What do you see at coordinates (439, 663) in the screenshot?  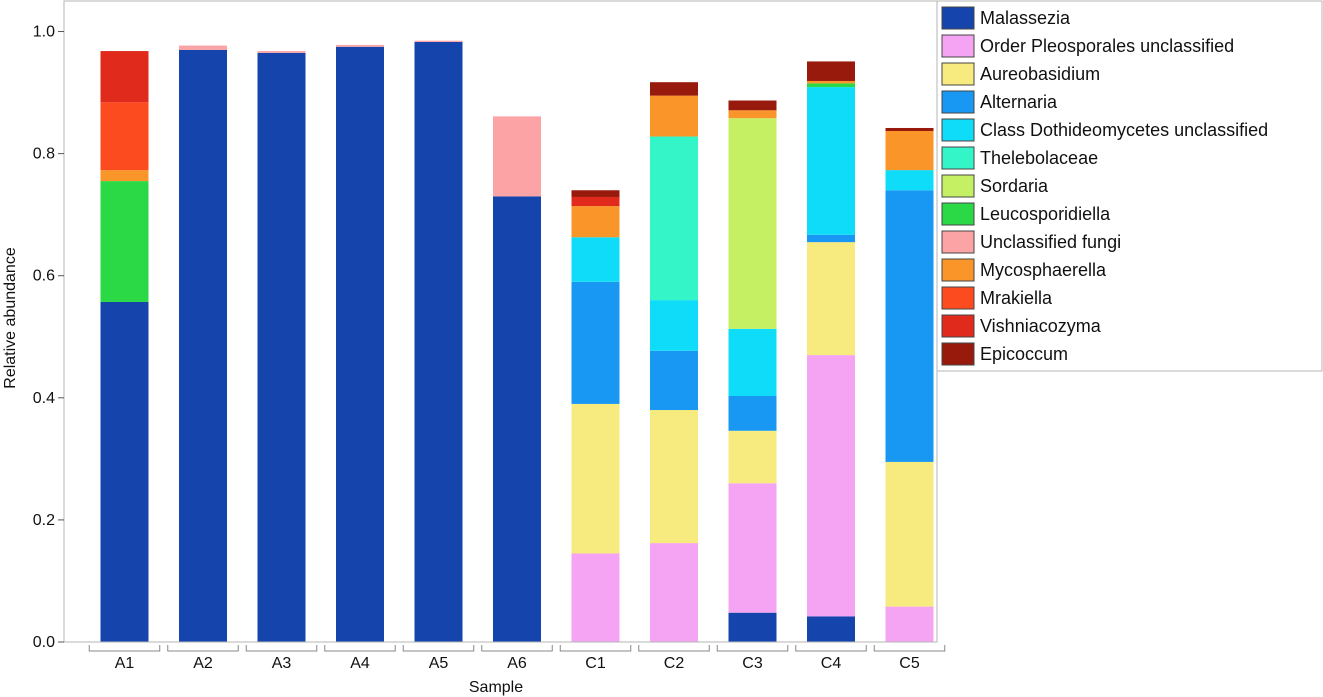 I see `x-tick-label-a5: A5` at bounding box center [439, 663].